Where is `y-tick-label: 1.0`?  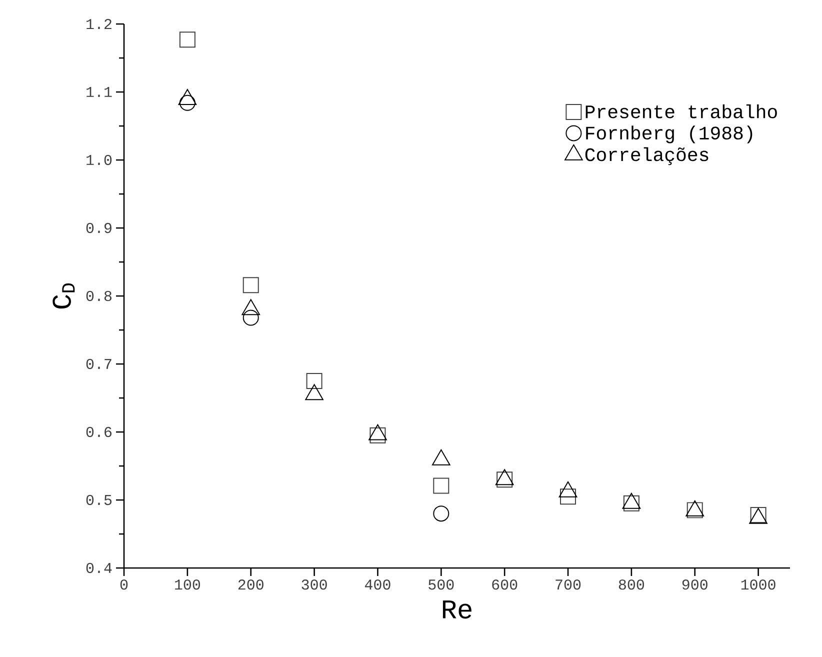
y-tick-label: 1.0 is located at coordinates (99, 160).